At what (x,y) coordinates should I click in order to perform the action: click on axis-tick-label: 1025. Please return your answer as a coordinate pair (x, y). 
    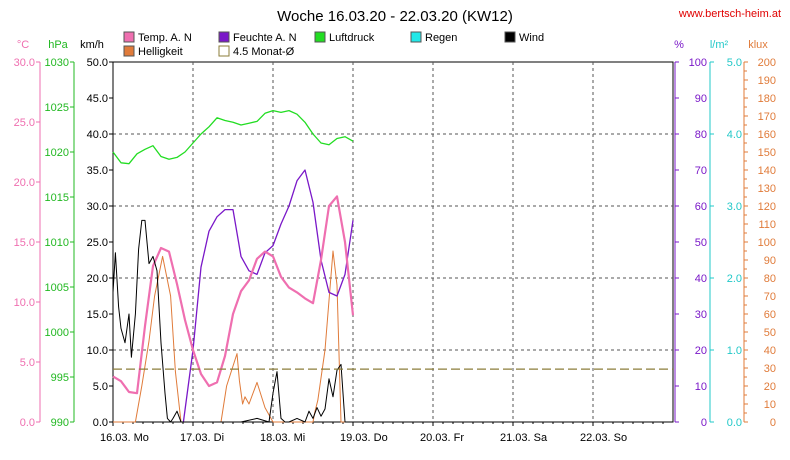
    Looking at the image, I should click on (57, 108).